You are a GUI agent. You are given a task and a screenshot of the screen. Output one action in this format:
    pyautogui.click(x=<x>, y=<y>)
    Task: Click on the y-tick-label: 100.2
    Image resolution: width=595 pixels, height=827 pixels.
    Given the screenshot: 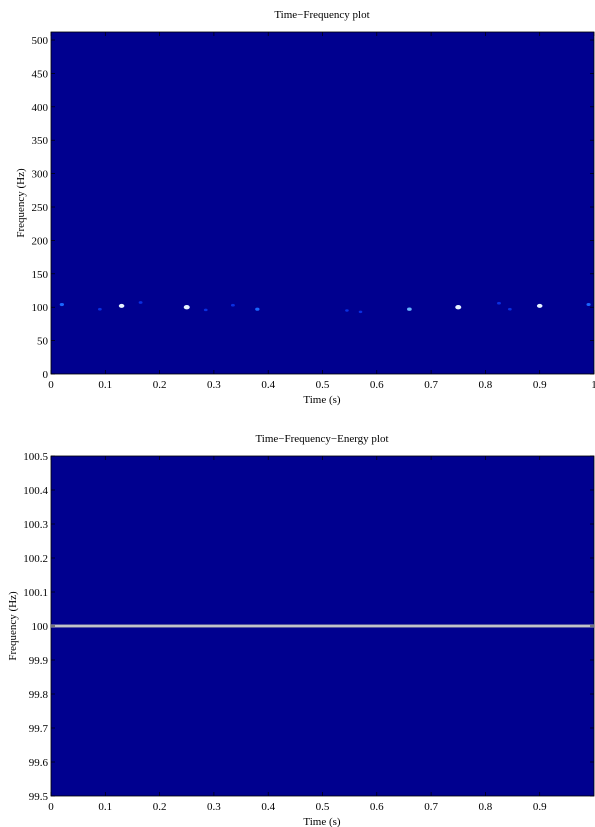 What is the action you would take?
    pyautogui.click(x=35, y=559)
    